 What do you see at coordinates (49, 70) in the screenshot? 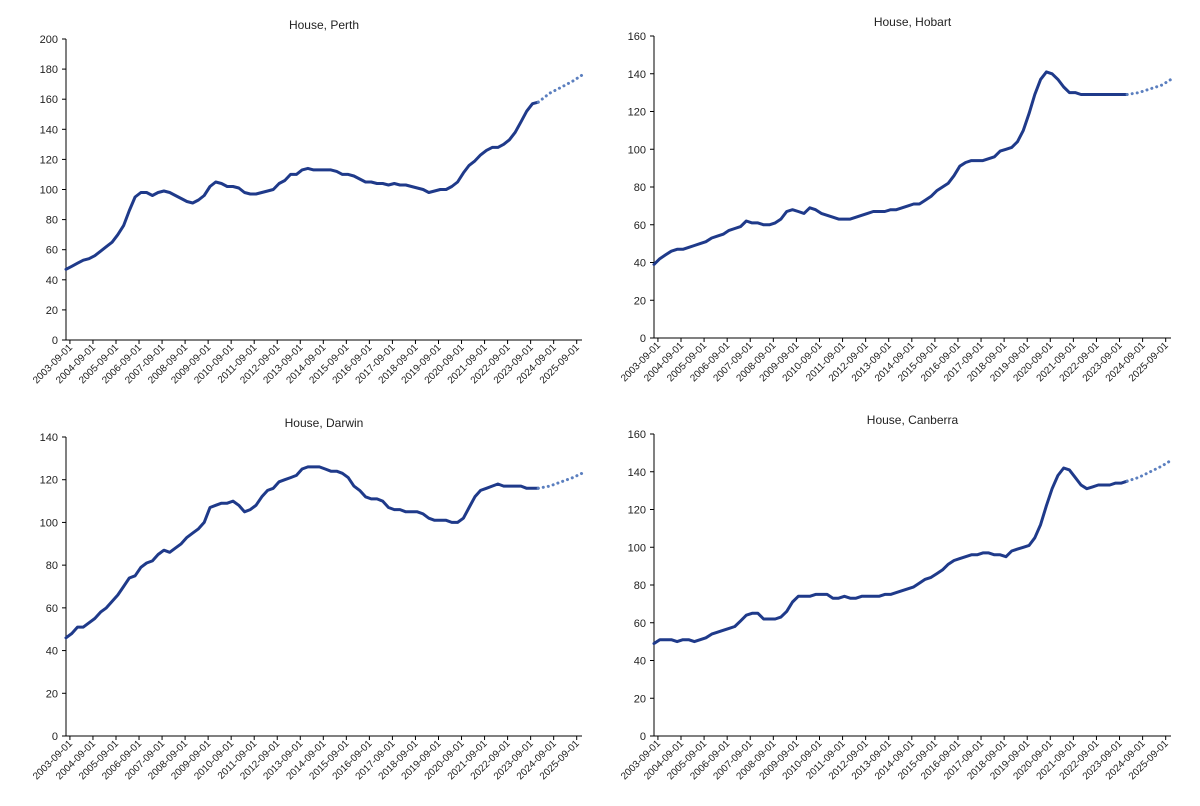
I see `y-tick-label: 180` at bounding box center [49, 70].